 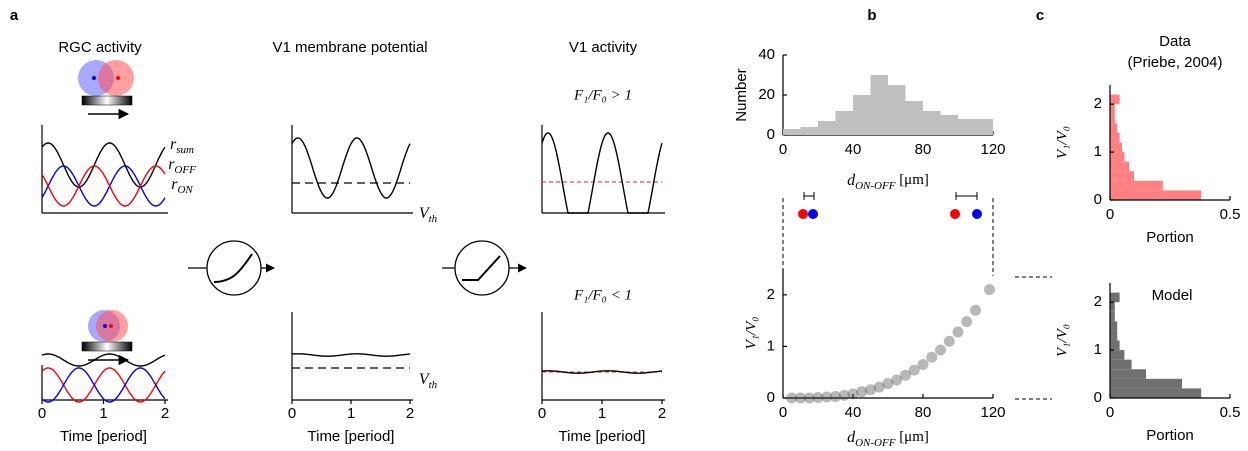 What do you see at coordinates (185, 170) in the screenshot?
I see `label-sub: OFF` at bounding box center [185, 170].